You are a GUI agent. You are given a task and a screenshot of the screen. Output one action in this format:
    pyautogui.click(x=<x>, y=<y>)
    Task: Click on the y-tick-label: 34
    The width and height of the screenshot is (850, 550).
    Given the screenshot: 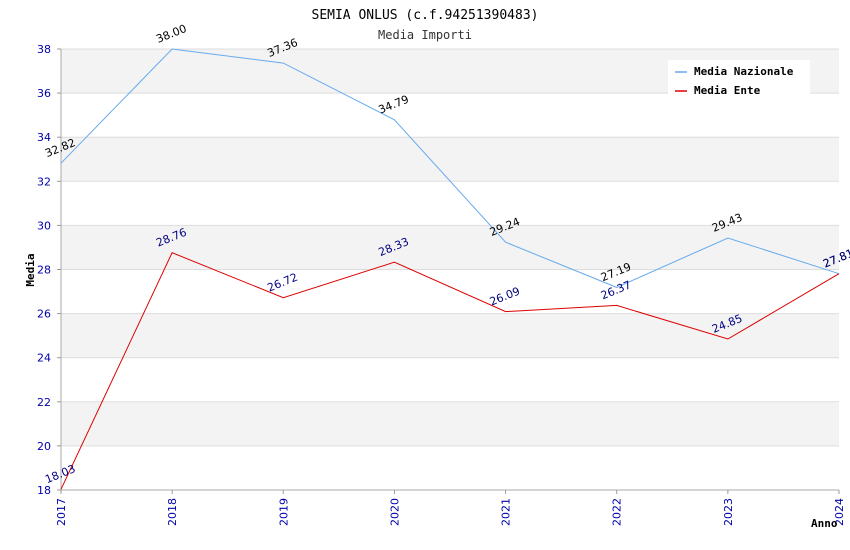 What is the action you would take?
    pyautogui.click(x=44, y=137)
    